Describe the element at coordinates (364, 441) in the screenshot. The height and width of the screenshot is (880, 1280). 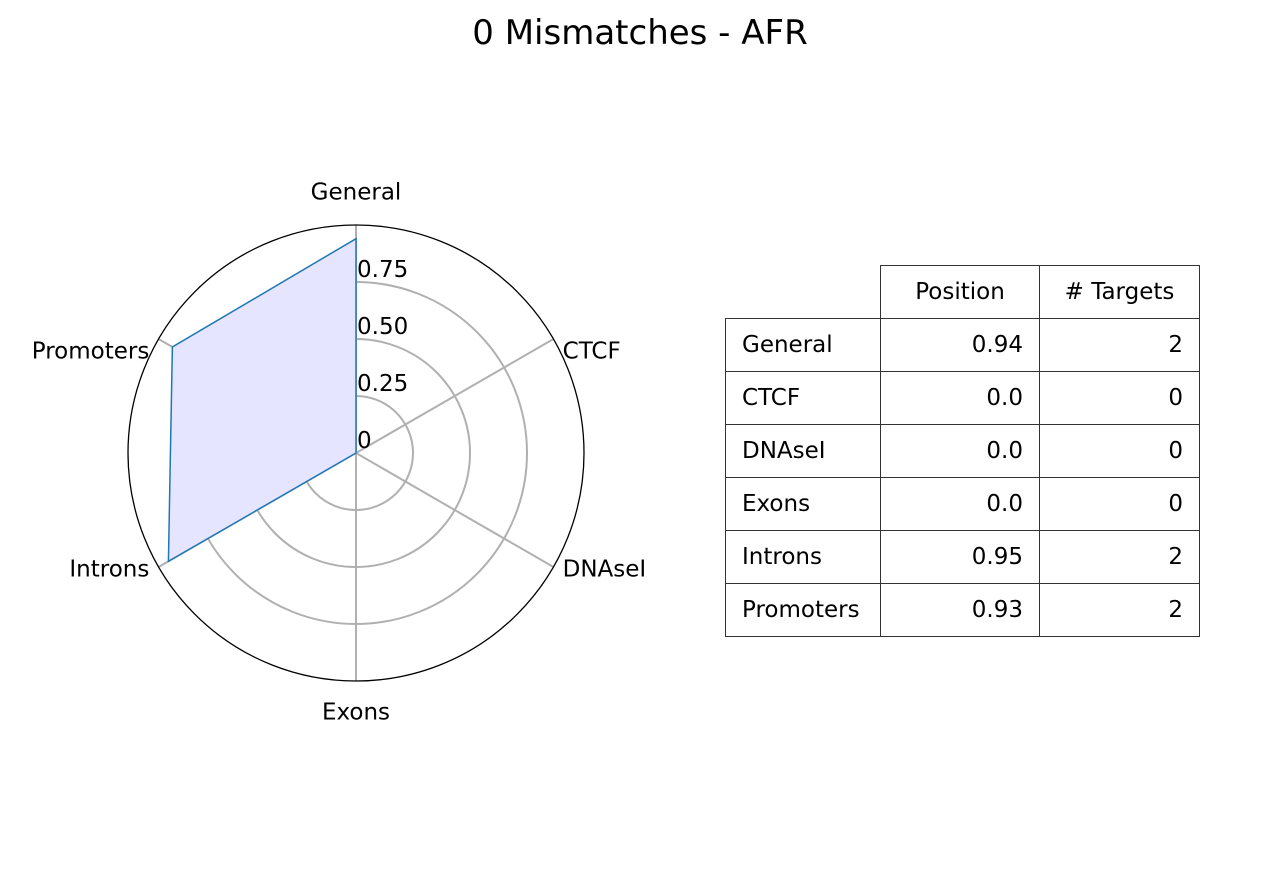
I see `radial-tick-label: 0` at that location.